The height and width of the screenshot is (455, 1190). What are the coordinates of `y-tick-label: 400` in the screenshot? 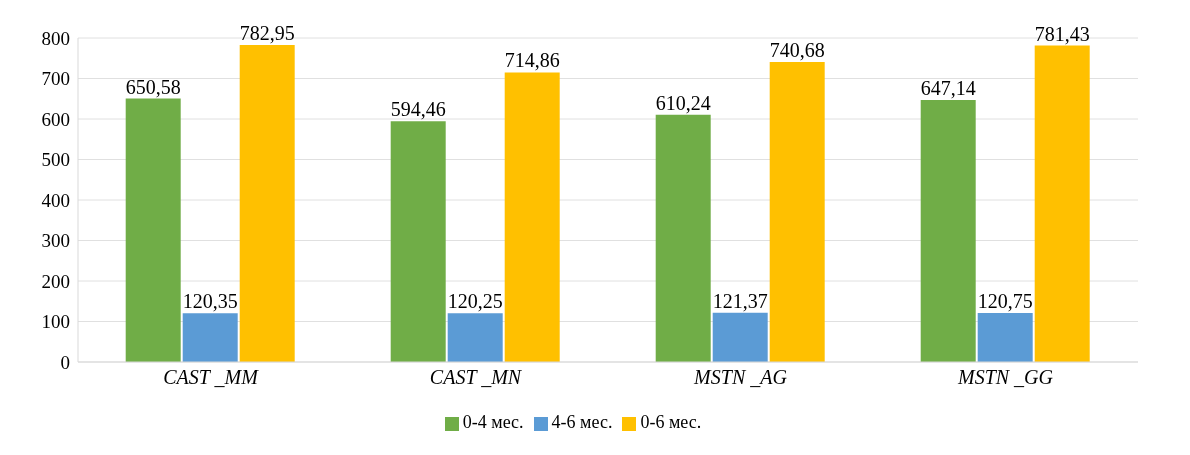 It's located at (55, 200).